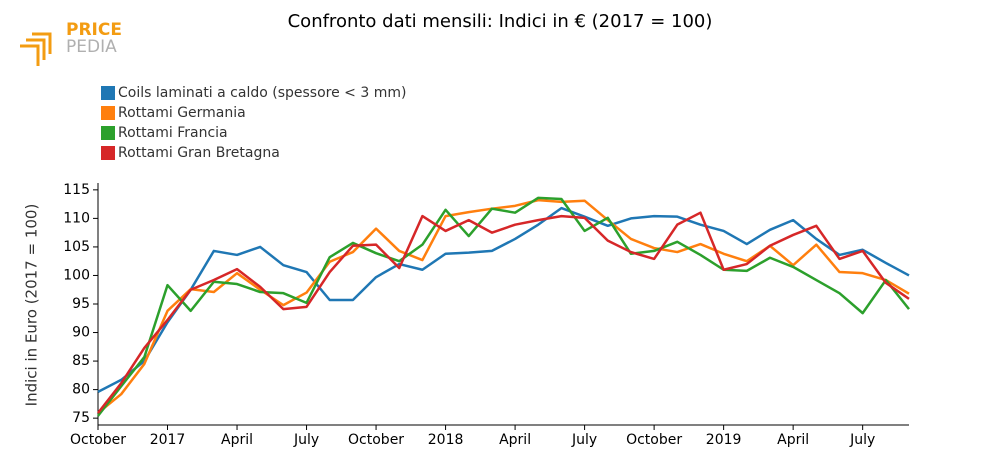 The width and height of the screenshot is (1000, 475). Describe the element at coordinates (94, 30) in the screenshot. I see `logo-top: PRICE` at that location.